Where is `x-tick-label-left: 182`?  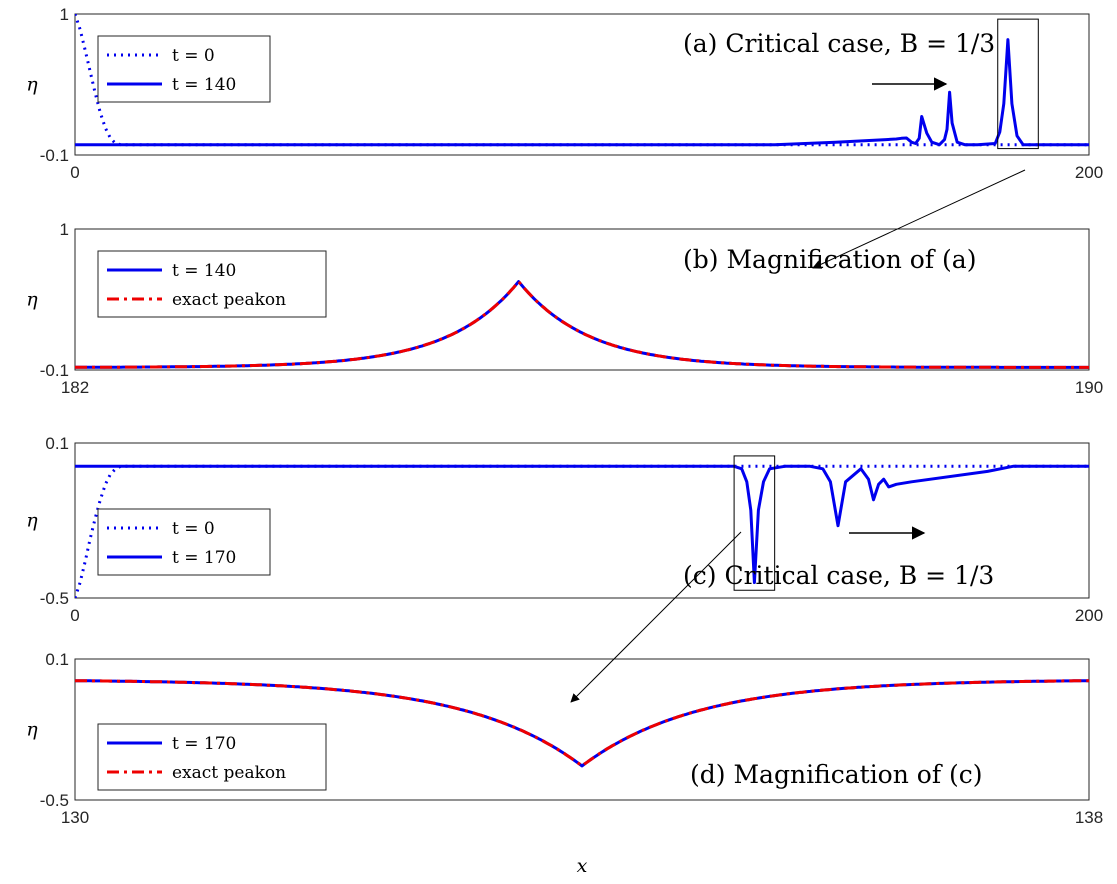
x-tick-label-left: 182 is located at coordinates (75, 387).